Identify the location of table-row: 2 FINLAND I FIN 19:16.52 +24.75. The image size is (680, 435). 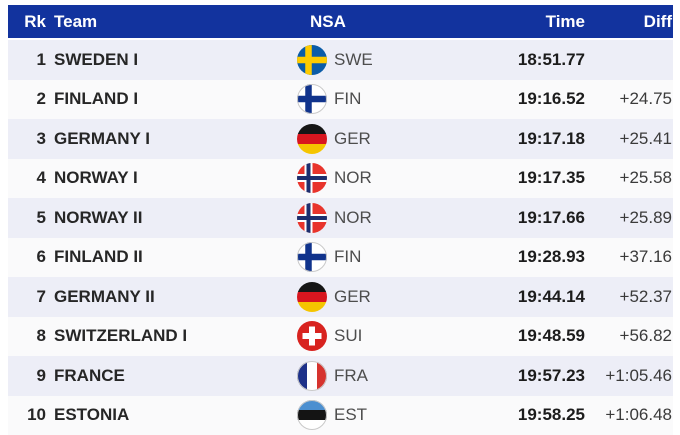
(340, 99).